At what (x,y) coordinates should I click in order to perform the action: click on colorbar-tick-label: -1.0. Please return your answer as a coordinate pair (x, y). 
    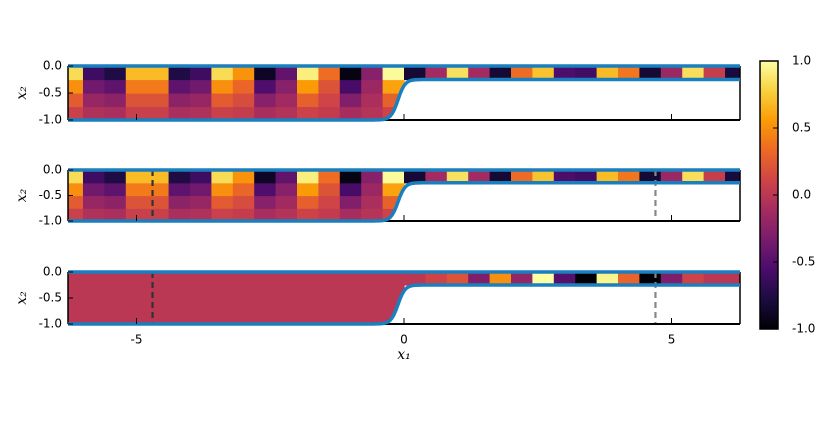
    Looking at the image, I should click on (803, 329).